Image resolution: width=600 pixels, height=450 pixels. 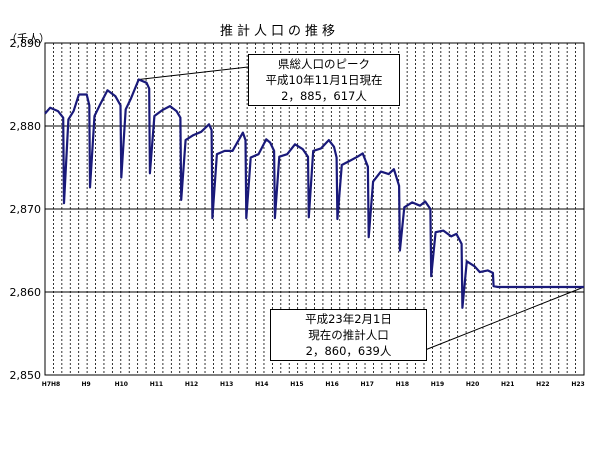 What do you see at coordinates (402, 384) in the screenshot?
I see `x-tick-label: H18` at bounding box center [402, 384].